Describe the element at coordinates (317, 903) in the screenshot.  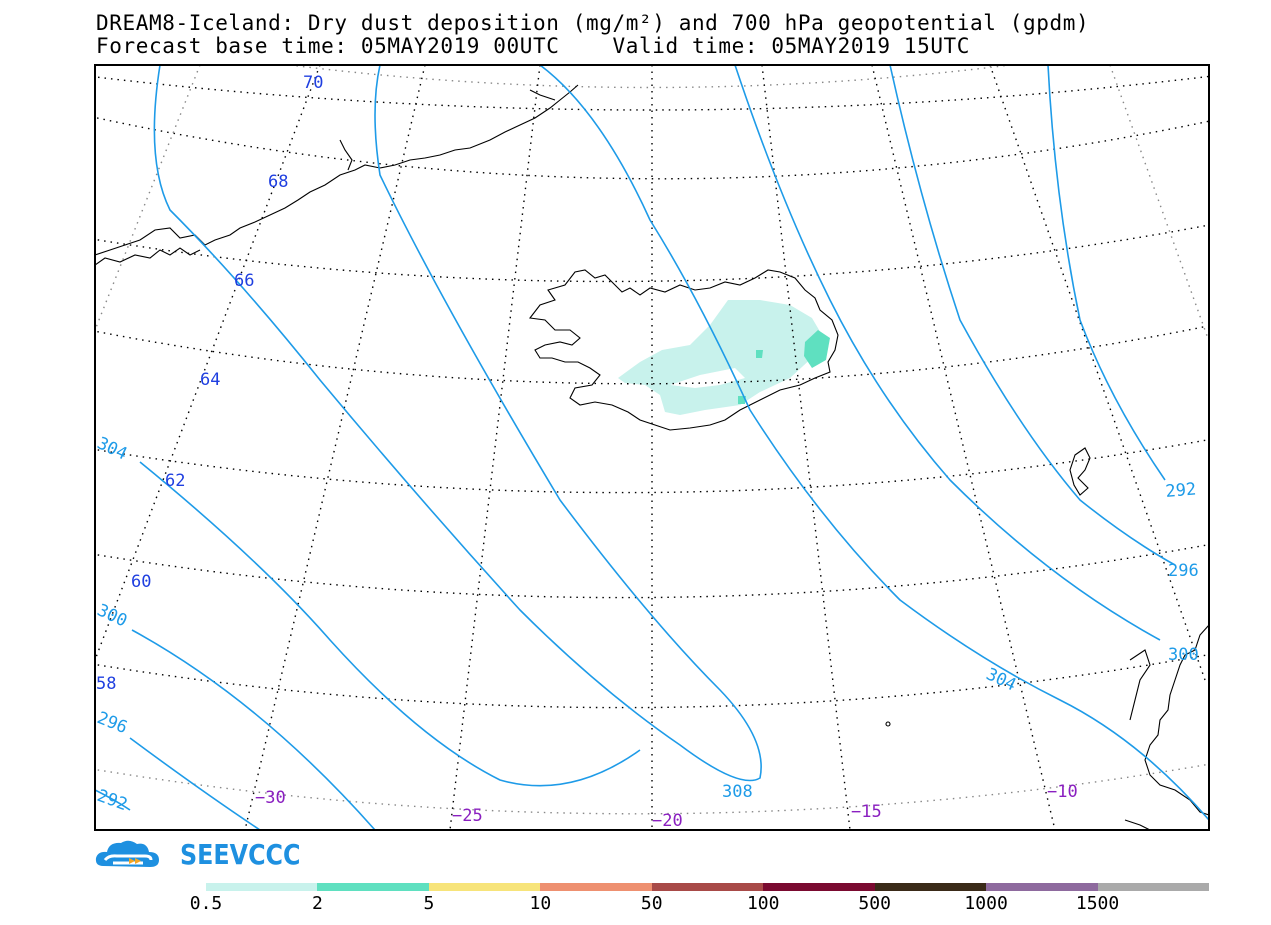
I see `colorbar-label: 2` at that location.